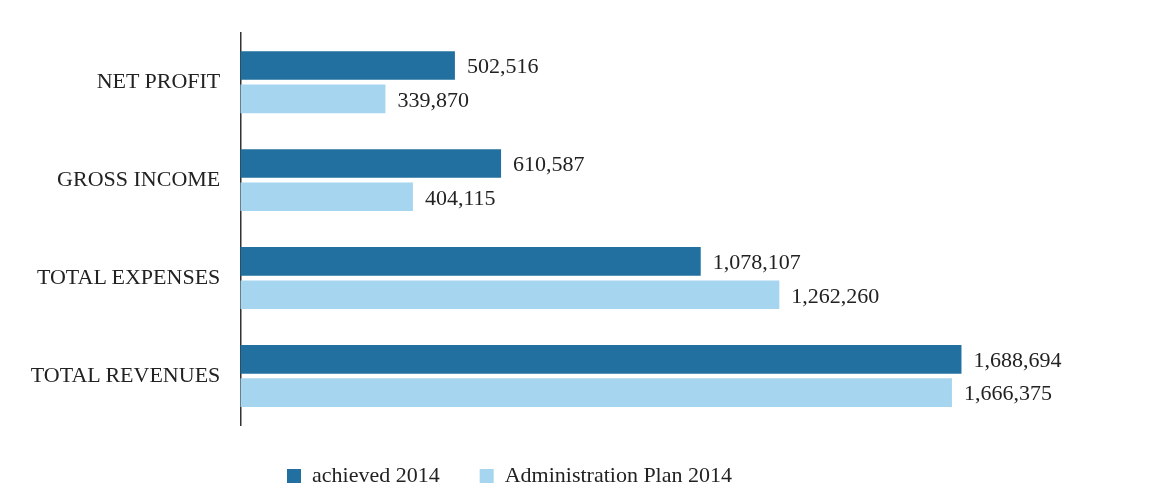 The width and height of the screenshot is (1149, 501). What do you see at coordinates (128, 276) in the screenshot?
I see `y-tick-label: TOTAL EXPENSES` at bounding box center [128, 276].